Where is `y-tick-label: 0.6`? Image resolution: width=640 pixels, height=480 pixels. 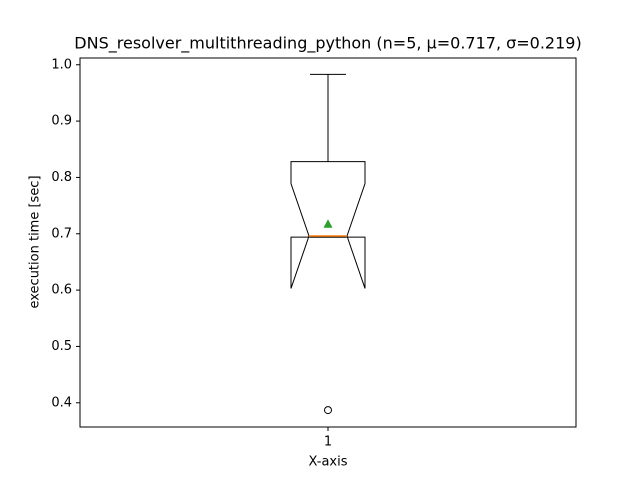 y-tick-label: 0.6 is located at coordinates (61, 290).